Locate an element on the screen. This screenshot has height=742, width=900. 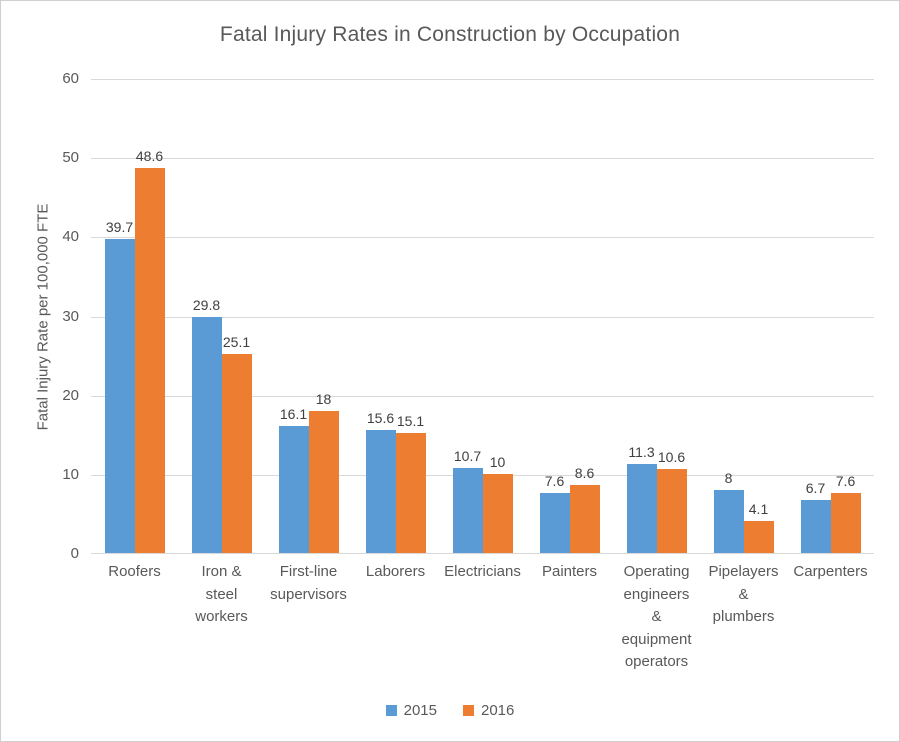
legend-label: 2015 is located at coordinates (420, 710).